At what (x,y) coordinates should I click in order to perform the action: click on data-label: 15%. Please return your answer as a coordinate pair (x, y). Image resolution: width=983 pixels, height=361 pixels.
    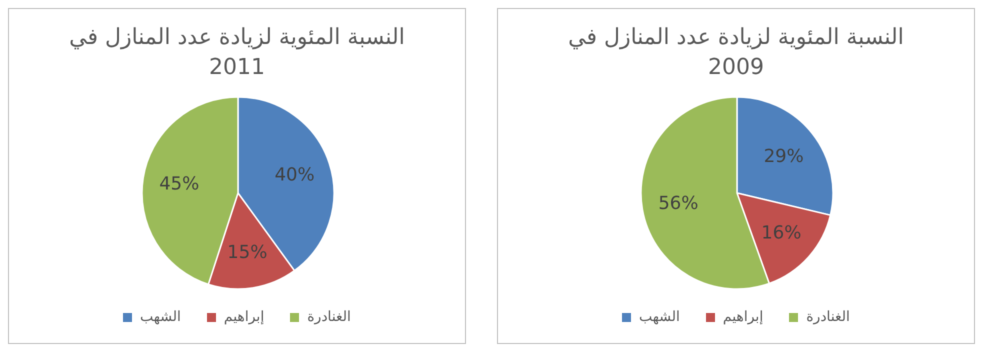
    Looking at the image, I should click on (247, 252).